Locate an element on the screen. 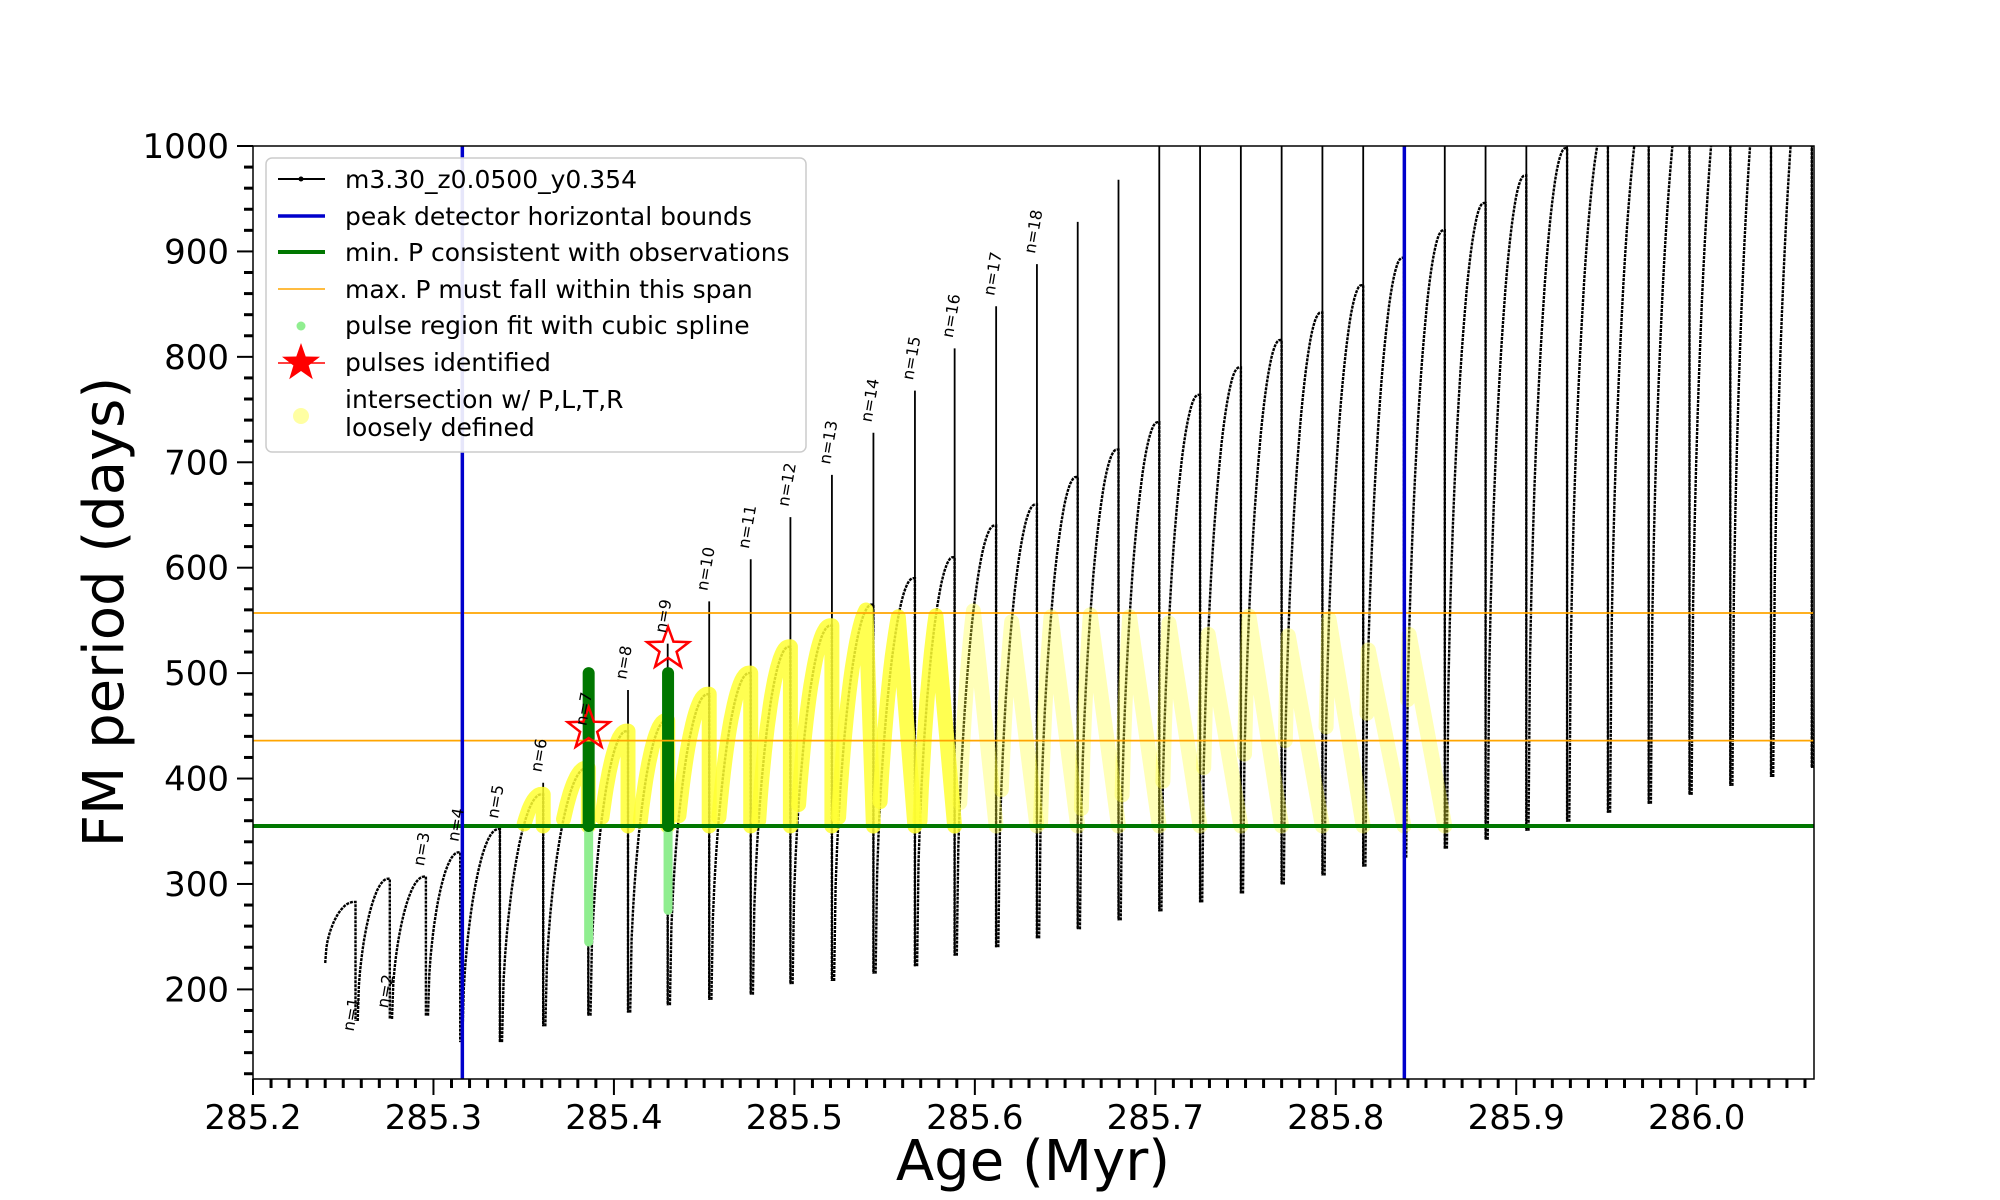  pulses-identified is located at coordinates (628, 686).